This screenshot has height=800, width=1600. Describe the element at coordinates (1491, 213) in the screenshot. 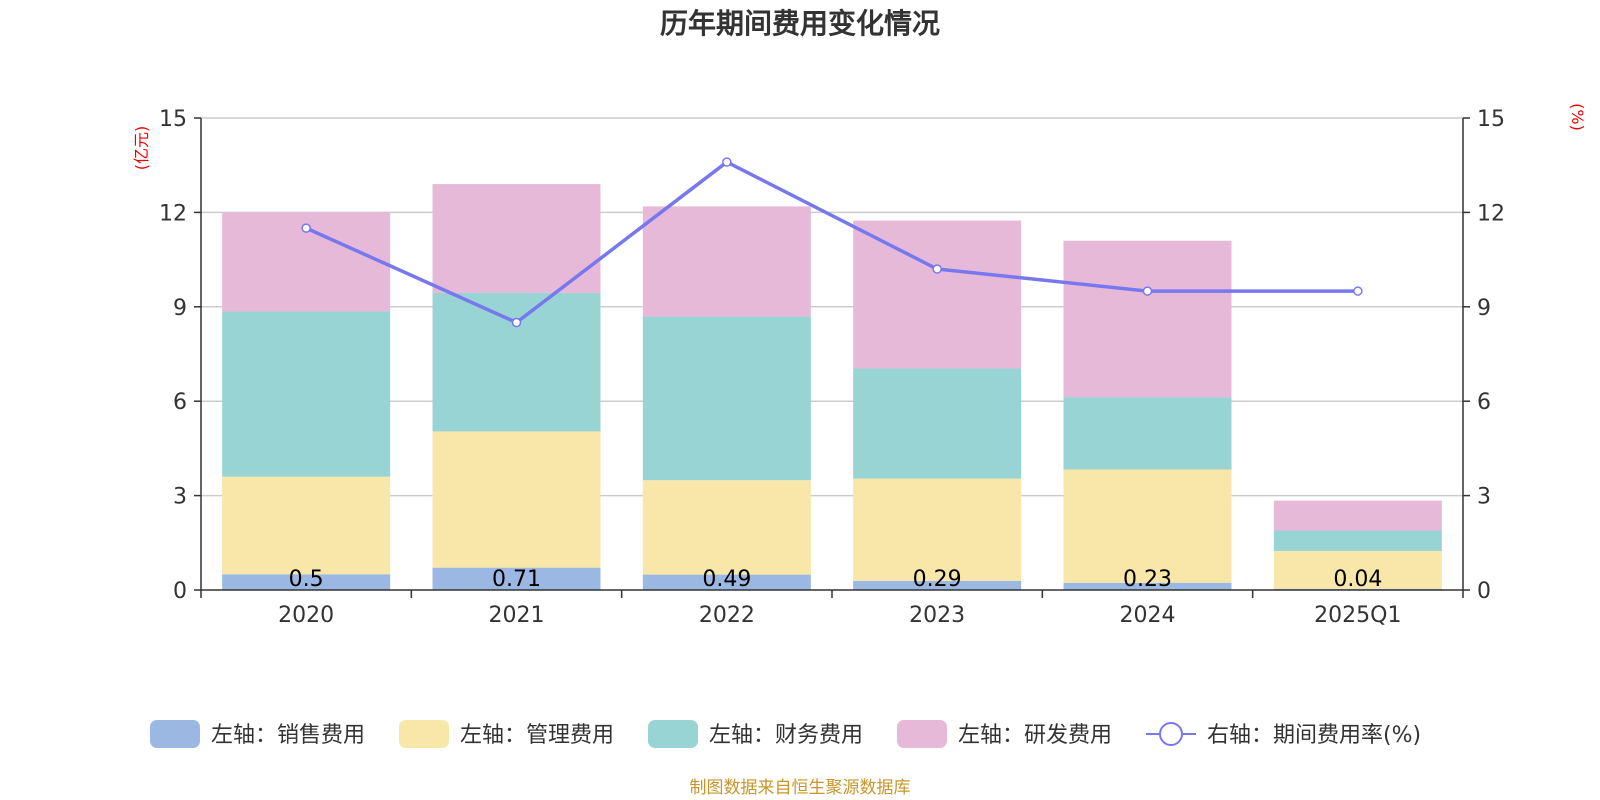

I see `right-tick-label: 12` at that location.